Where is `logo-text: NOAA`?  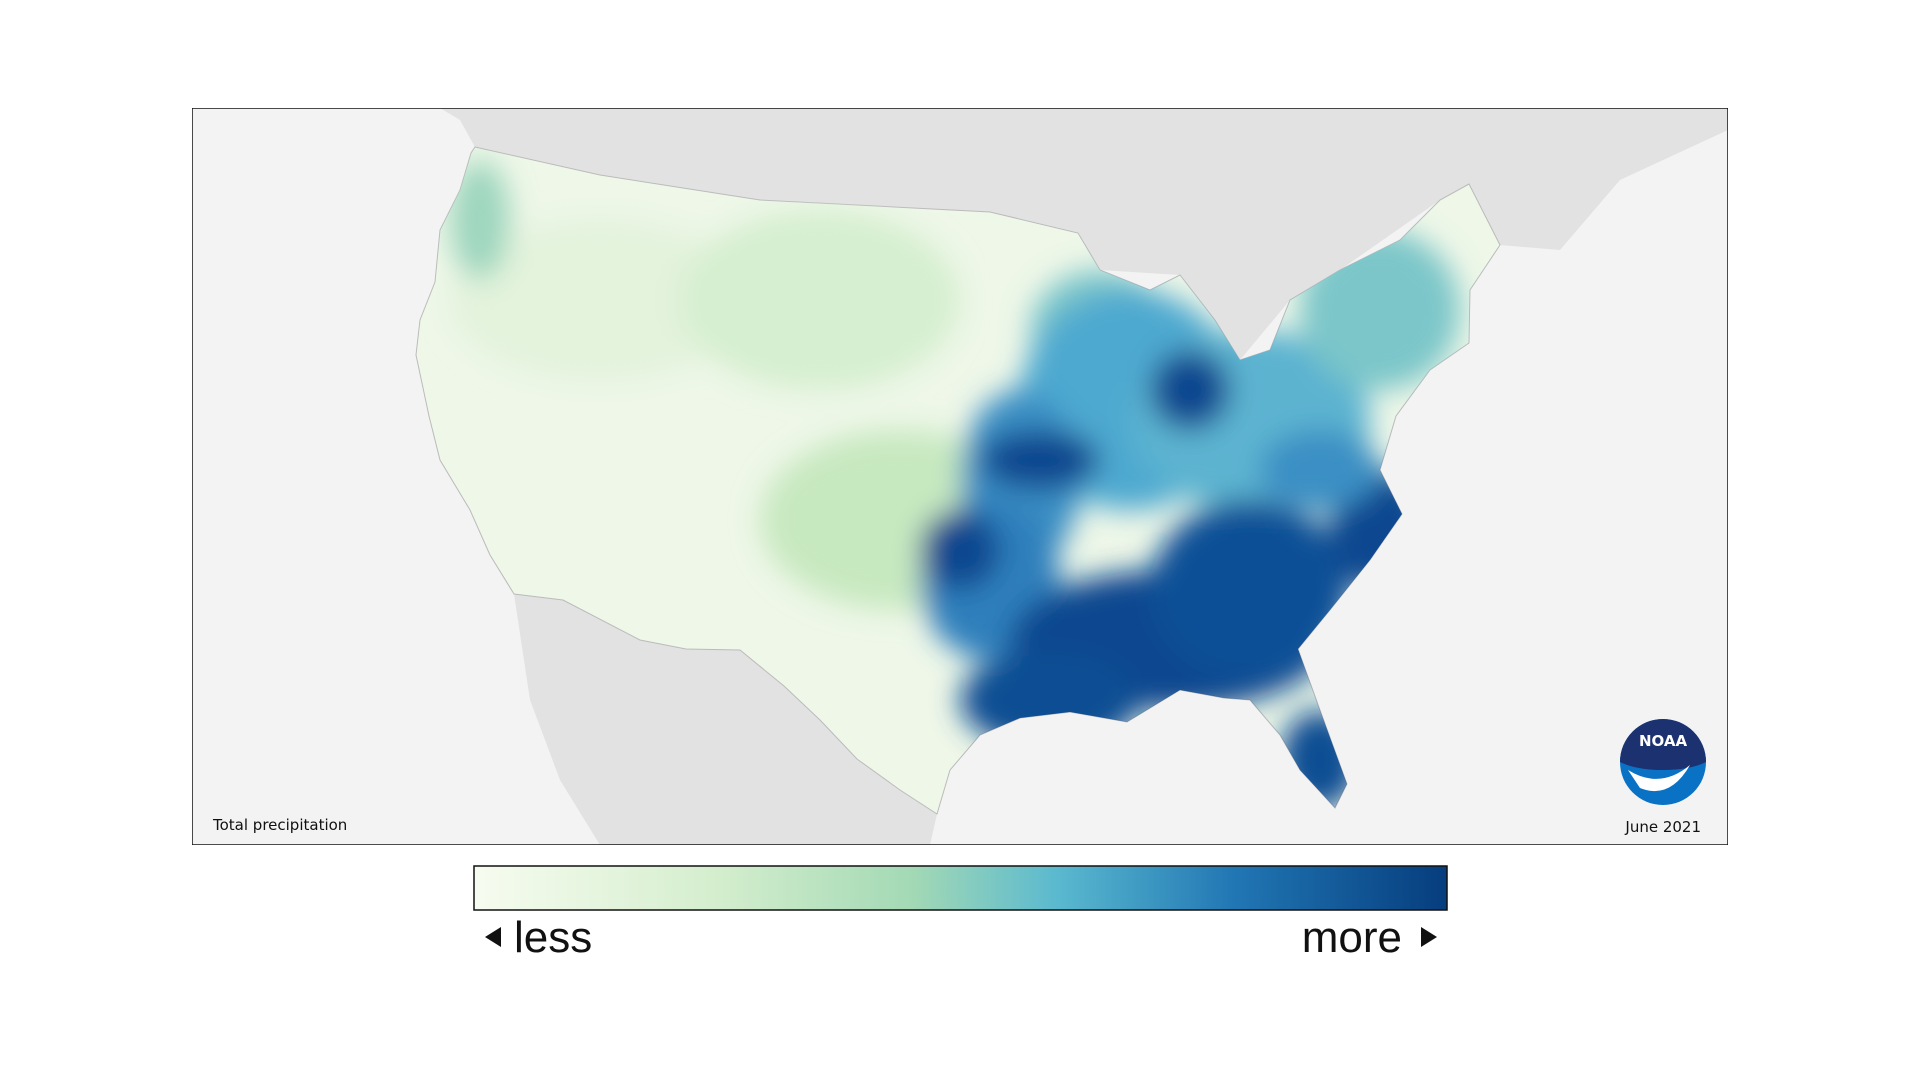 logo-text: NOAA is located at coordinates (1663, 741).